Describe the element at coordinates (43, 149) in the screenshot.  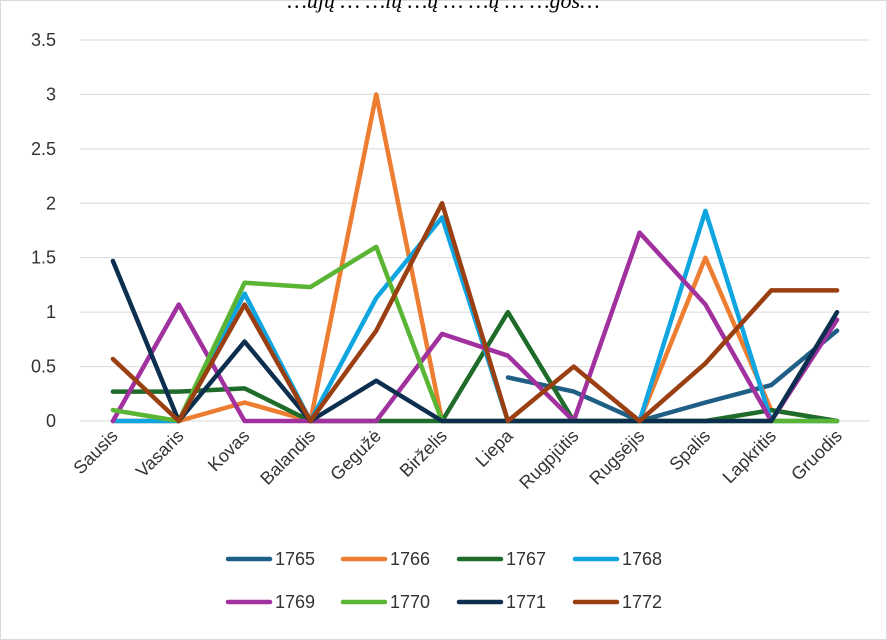
I see `y-tick-label: 2.5` at that location.